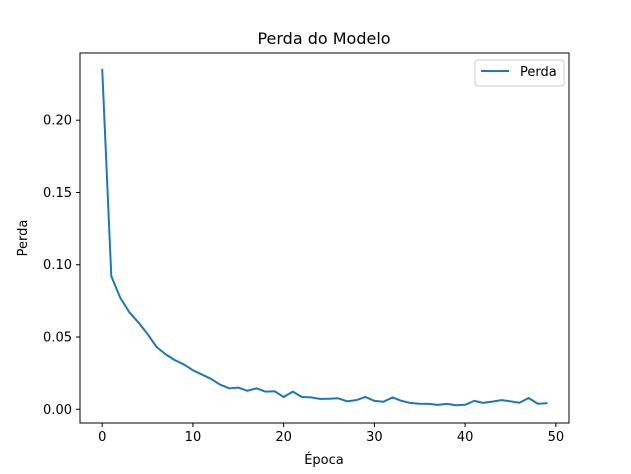 Image resolution: width=631 pixels, height=474 pixels. What do you see at coordinates (57, 121) in the screenshot?
I see `y-tick-label: 0.20` at bounding box center [57, 121].